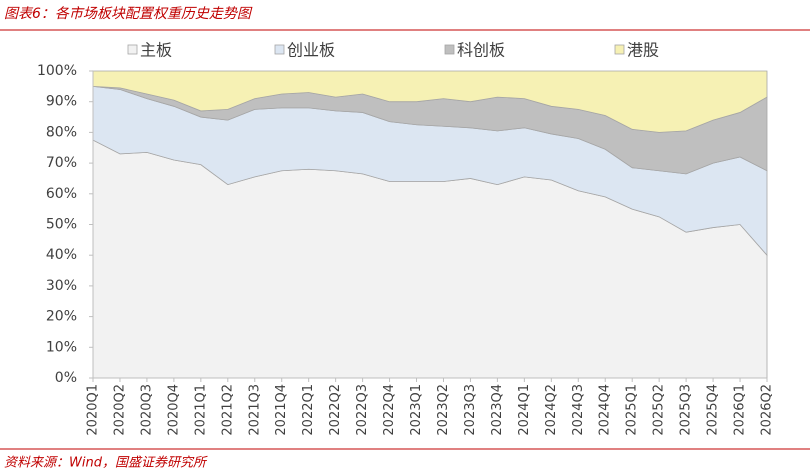 This screenshot has width=810, height=476. I want to click on x-tick-label: 2021Q4, so click(281, 410).